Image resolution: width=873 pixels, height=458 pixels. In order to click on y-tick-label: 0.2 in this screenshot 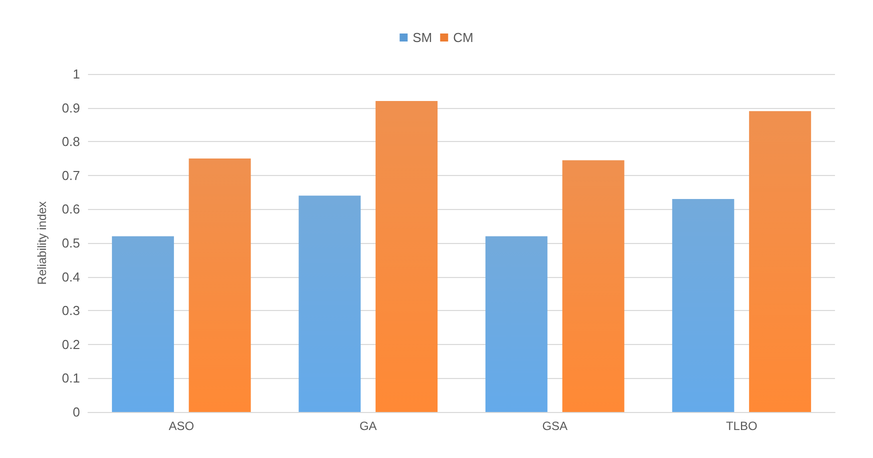, I will do `click(71, 344)`.